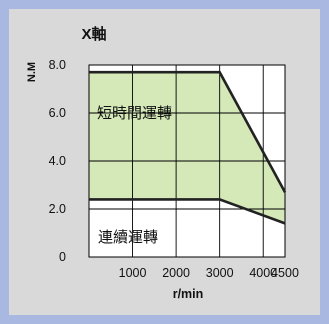 The height and width of the screenshot is (324, 329). What do you see at coordinates (128, 237) in the screenshot?
I see `region-label-continuous: 連續運轉` at bounding box center [128, 237].